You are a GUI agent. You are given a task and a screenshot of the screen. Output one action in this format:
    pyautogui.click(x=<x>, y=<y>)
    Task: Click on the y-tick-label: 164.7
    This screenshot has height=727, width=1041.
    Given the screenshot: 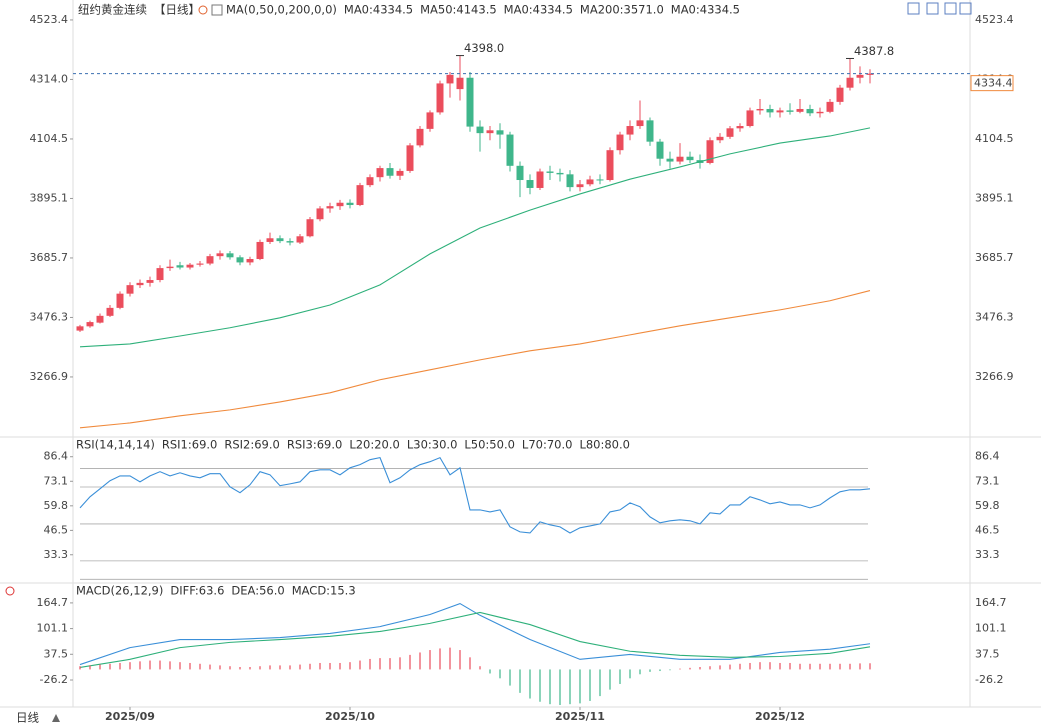 What is the action you would take?
    pyautogui.click(x=53, y=602)
    